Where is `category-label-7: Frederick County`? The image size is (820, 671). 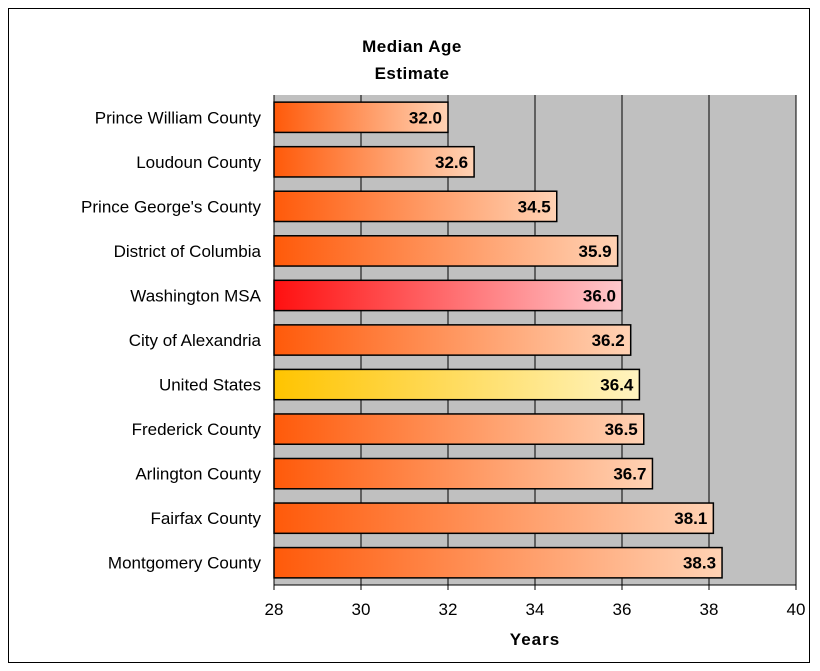 category-label-7: Frederick County is located at coordinates (197, 429).